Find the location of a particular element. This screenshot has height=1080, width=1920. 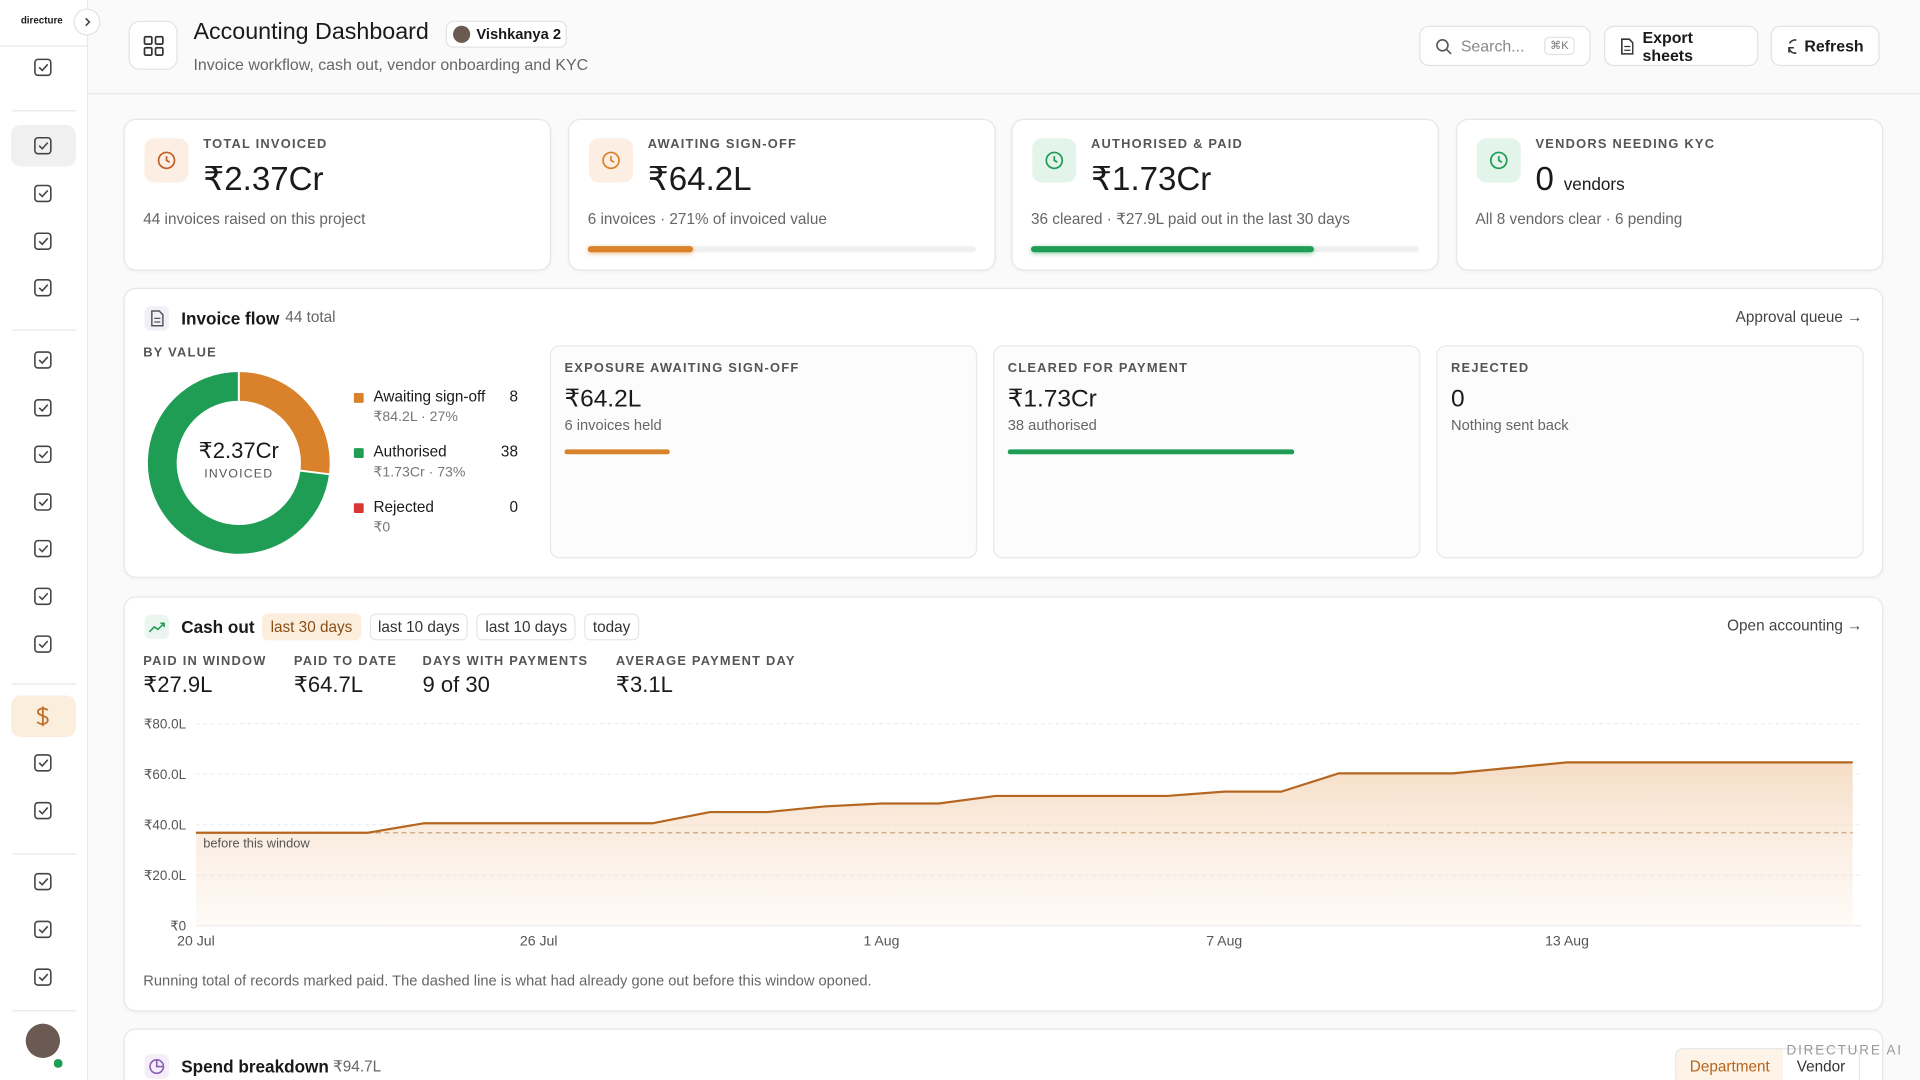

flow-card-note: 38 authorised is located at coordinates (1052, 425).